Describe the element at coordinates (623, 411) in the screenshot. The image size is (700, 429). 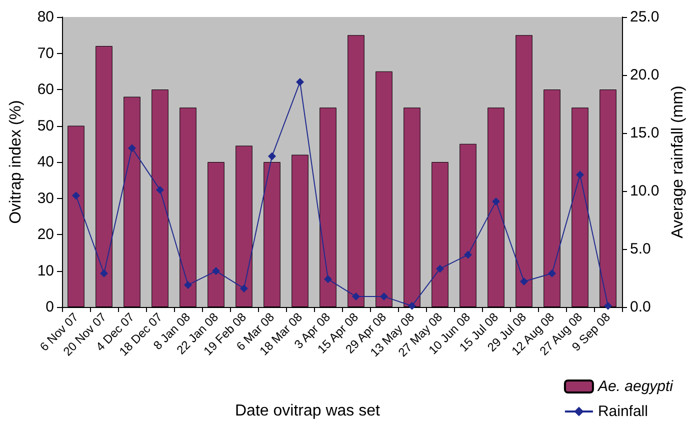
I see `legend-label: Rainfall` at that location.